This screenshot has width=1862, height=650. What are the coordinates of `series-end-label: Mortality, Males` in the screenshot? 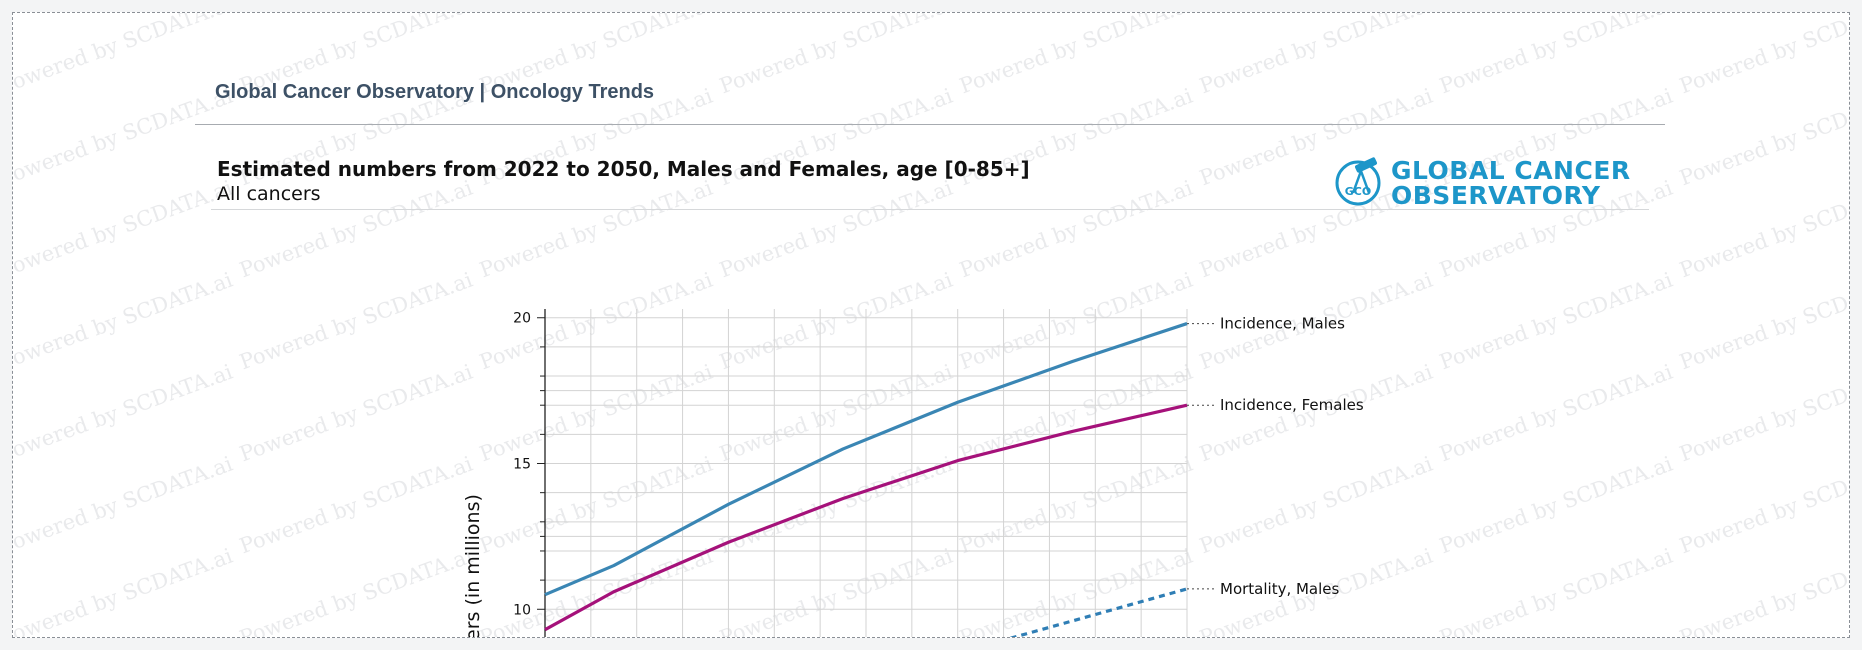 It's located at (1280, 589).